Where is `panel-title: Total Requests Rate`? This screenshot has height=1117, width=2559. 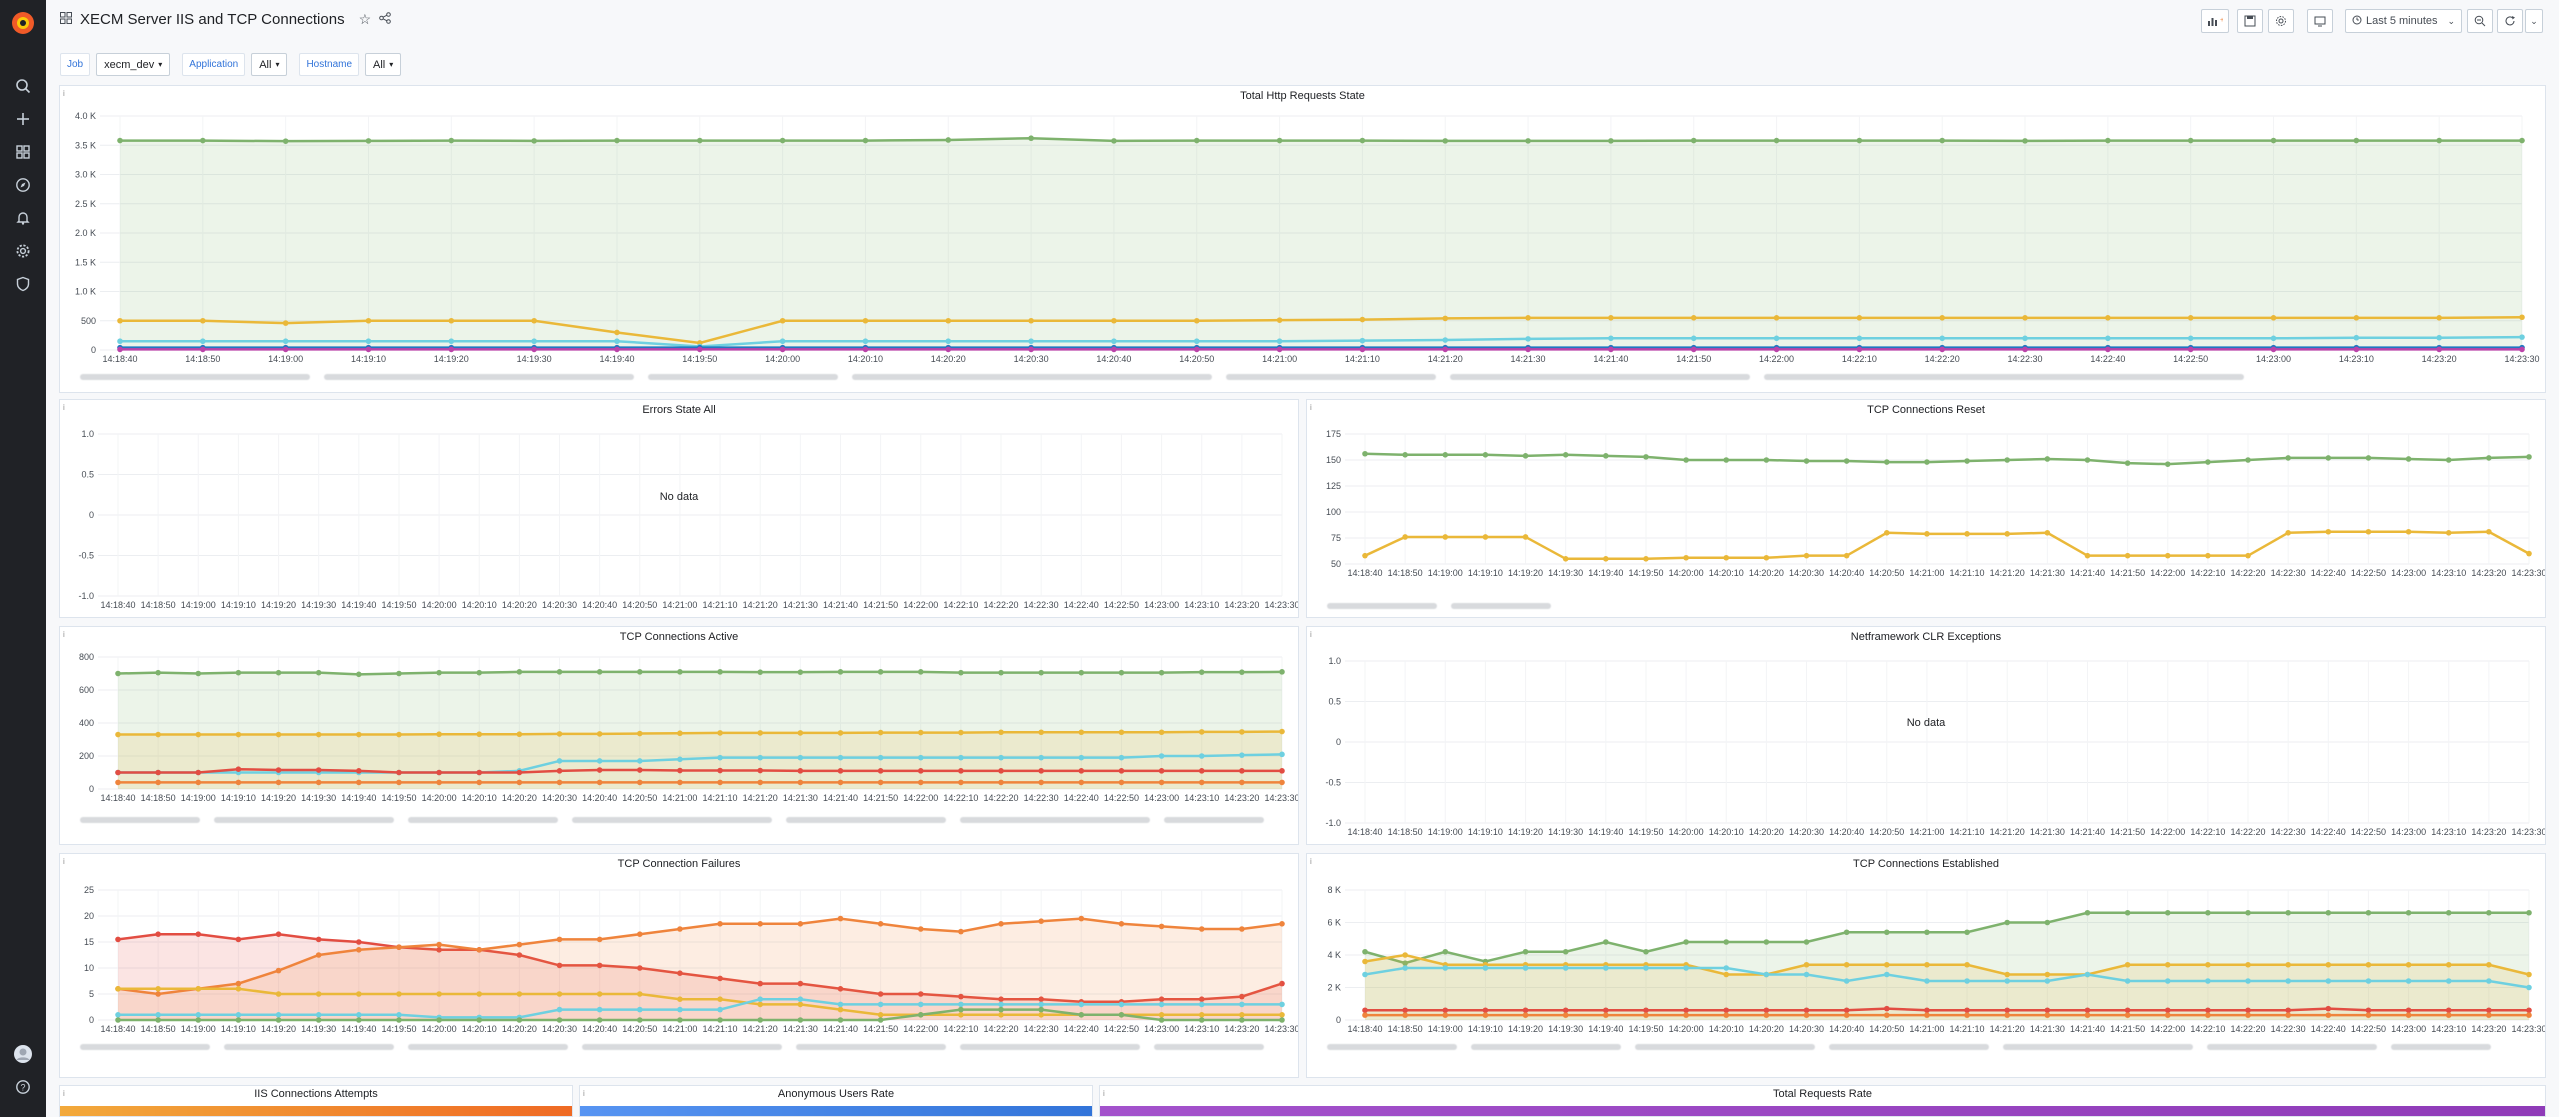 panel-title: Total Requests Rate is located at coordinates (1822, 1094).